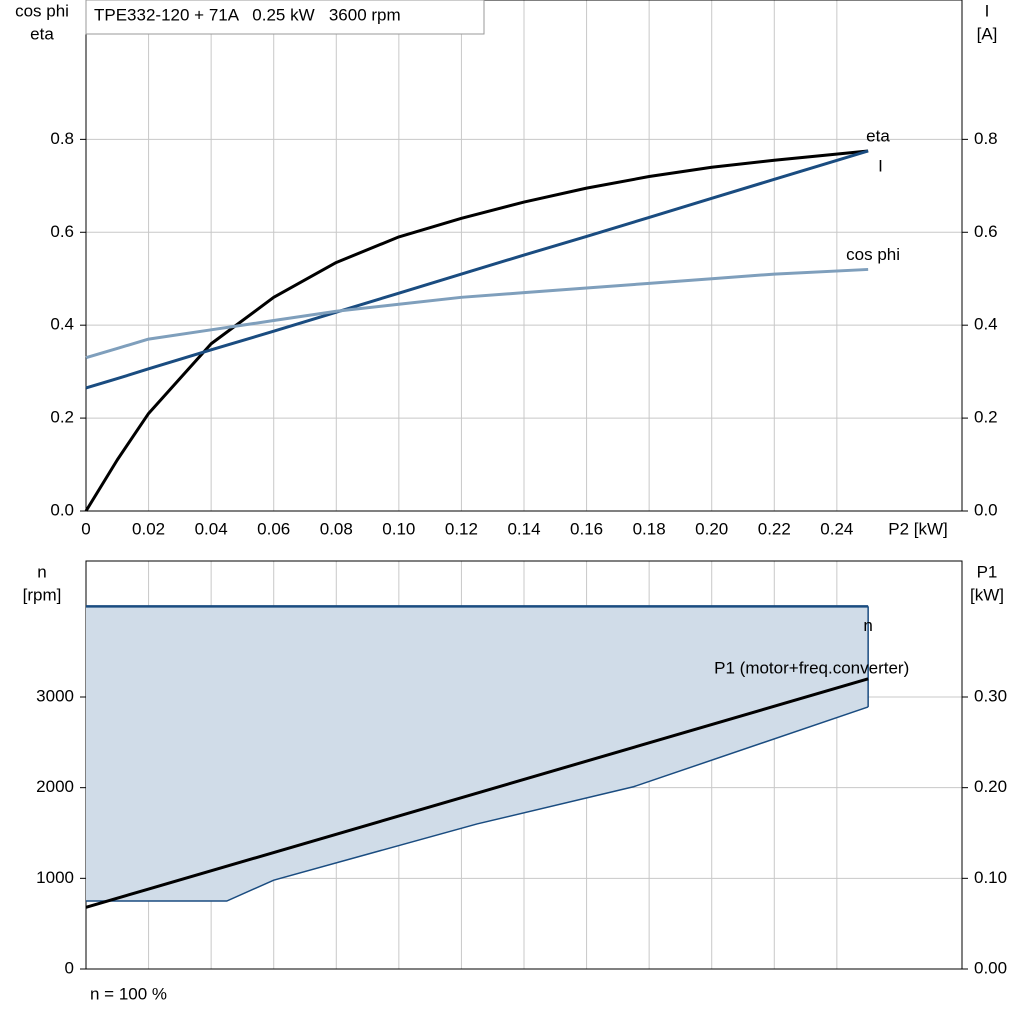  Describe the element at coordinates (990, 967) in the screenshot. I see `y2-tick-label: 0.00` at that location.